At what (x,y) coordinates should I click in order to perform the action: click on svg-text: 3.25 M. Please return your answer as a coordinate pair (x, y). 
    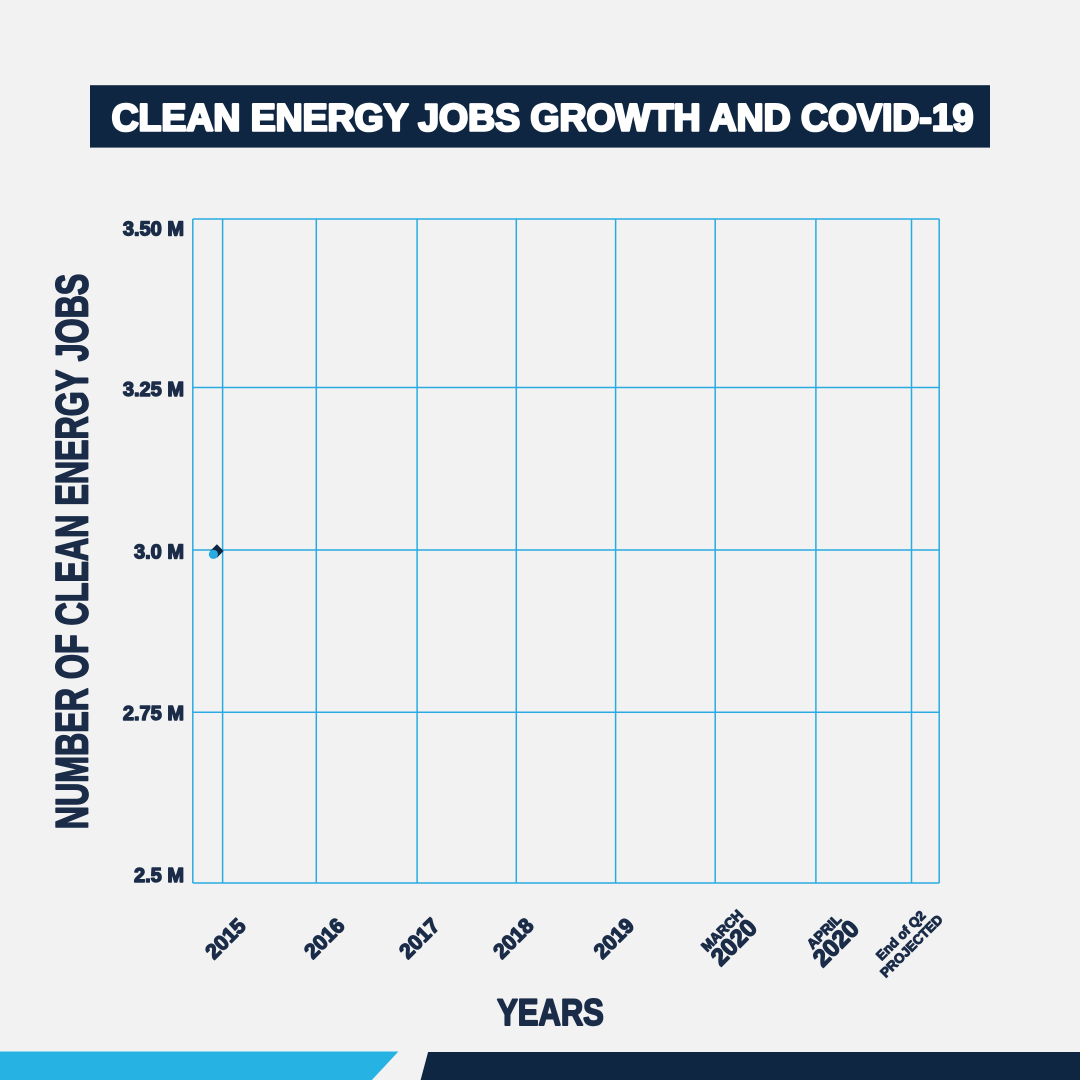
    Looking at the image, I should click on (153, 390).